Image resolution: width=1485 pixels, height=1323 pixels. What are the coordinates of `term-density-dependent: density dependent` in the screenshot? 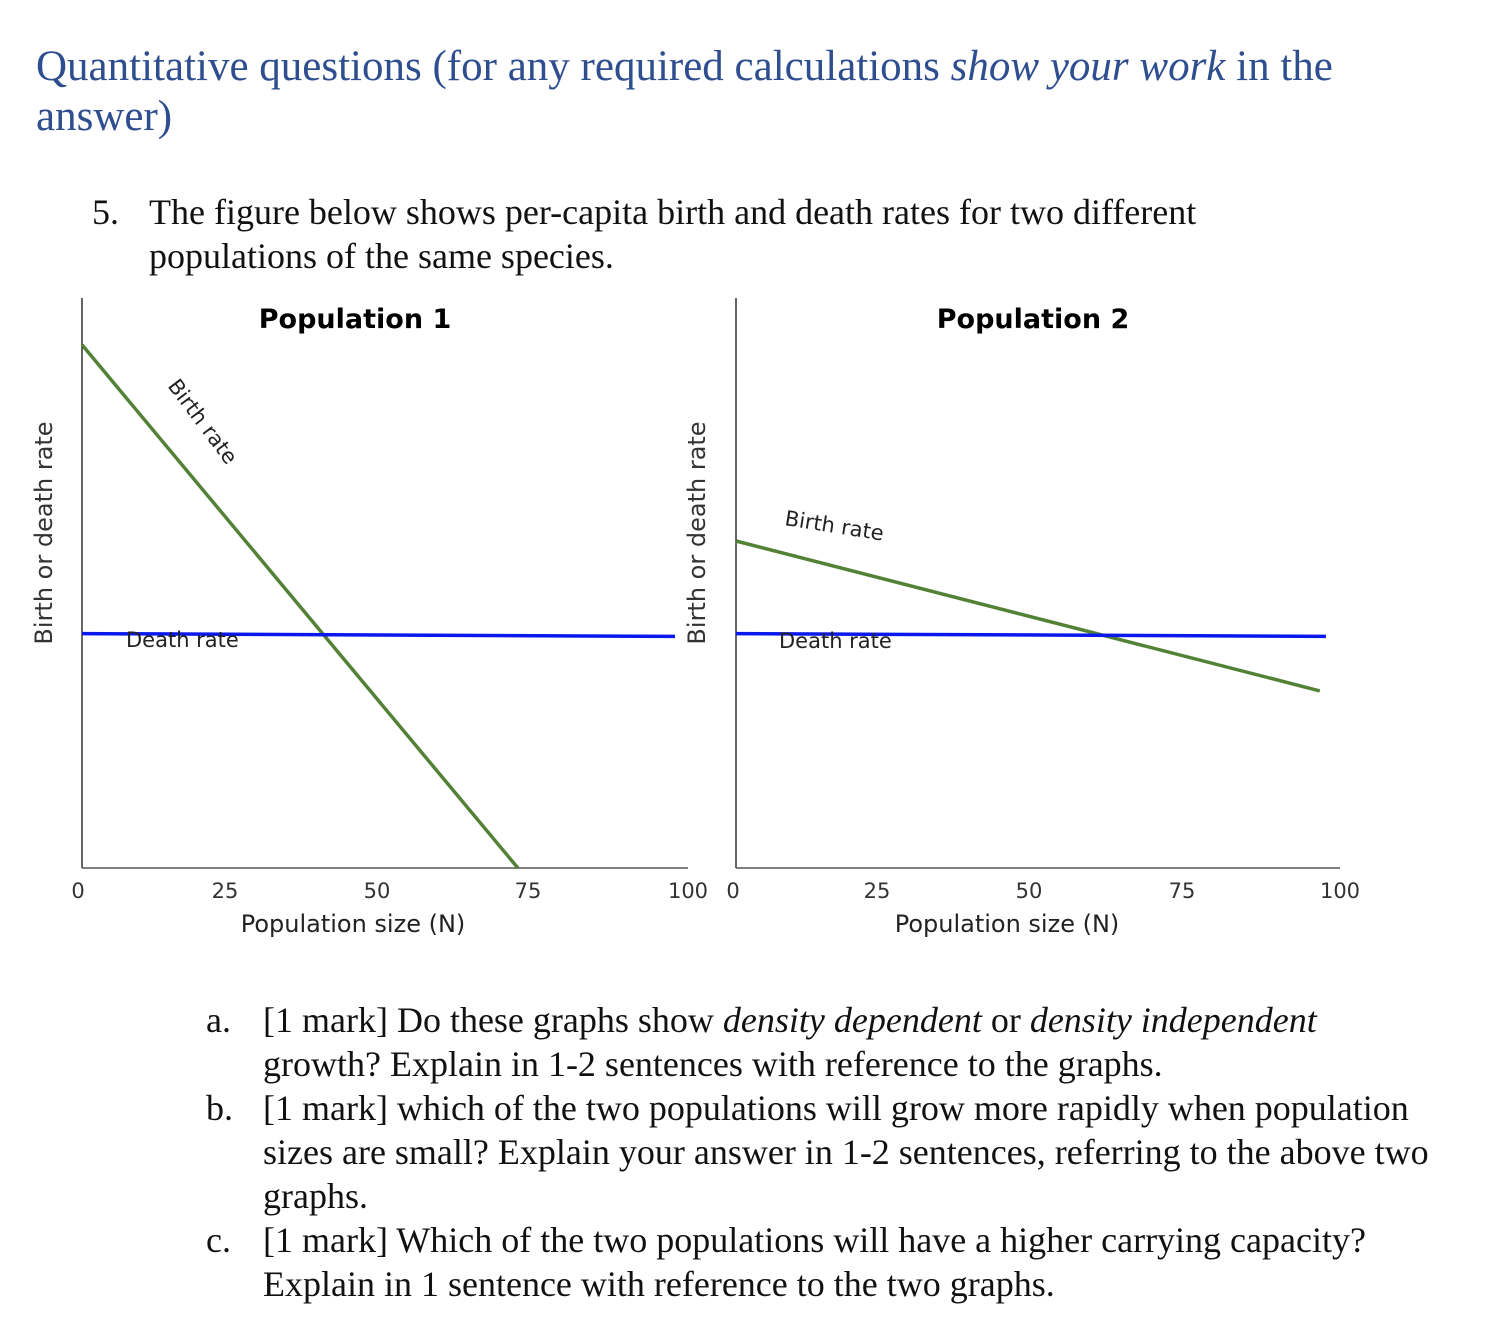 It's located at (852, 1020).